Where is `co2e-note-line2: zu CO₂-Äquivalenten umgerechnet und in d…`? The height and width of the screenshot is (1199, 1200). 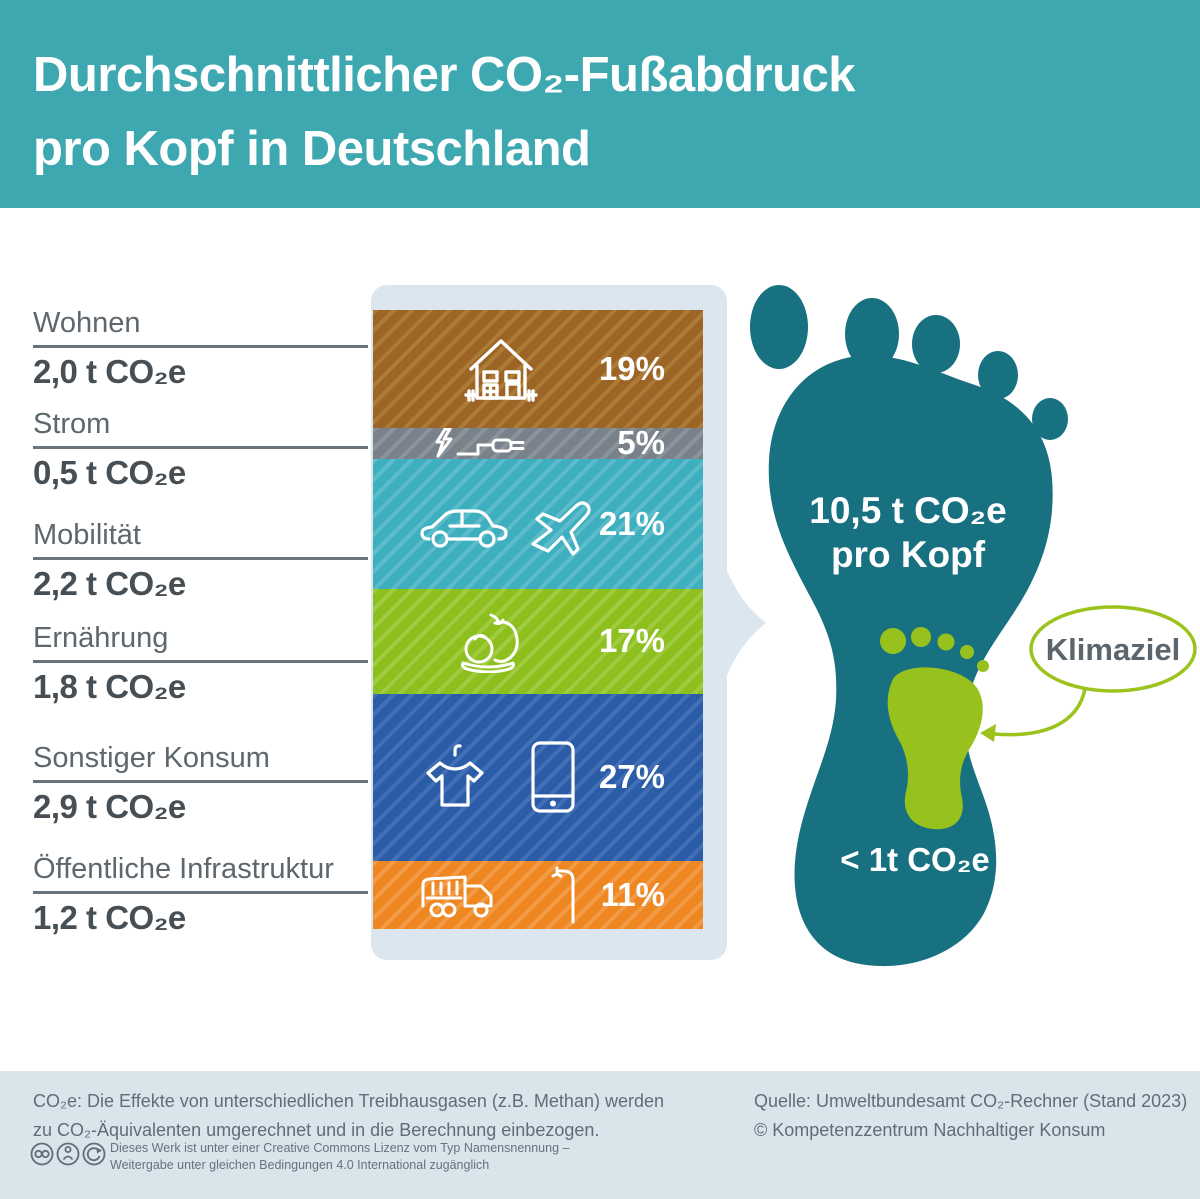 co2e-note-line2: zu CO₂-Äquivalenten umgerechnet und in d… is located at coordinates (316, 1130).